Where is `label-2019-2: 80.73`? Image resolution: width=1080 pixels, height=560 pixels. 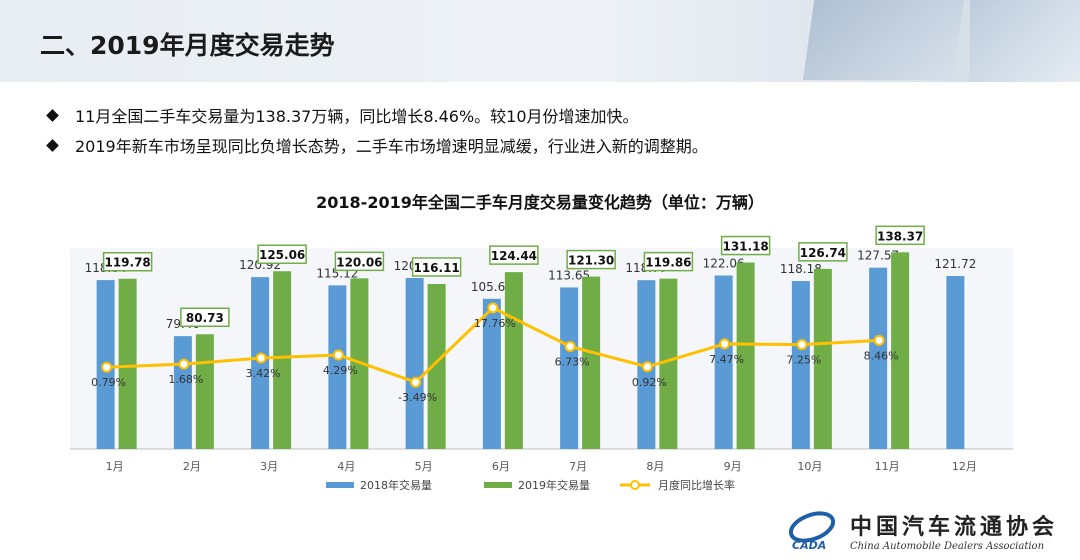 label-2019-2: 80.73 is located at coordinates (205, 318).